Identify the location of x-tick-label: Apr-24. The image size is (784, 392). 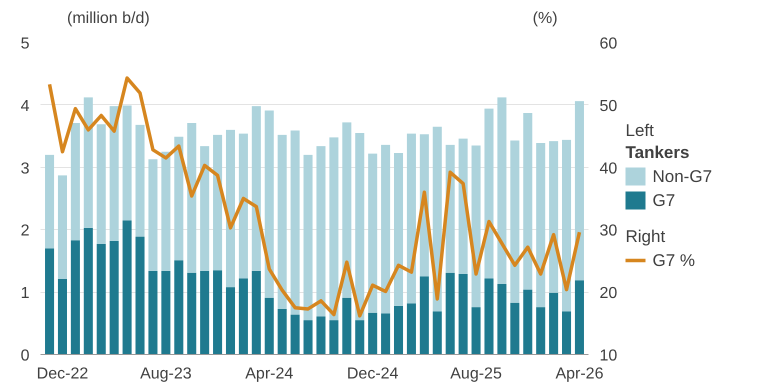
(269, 374).